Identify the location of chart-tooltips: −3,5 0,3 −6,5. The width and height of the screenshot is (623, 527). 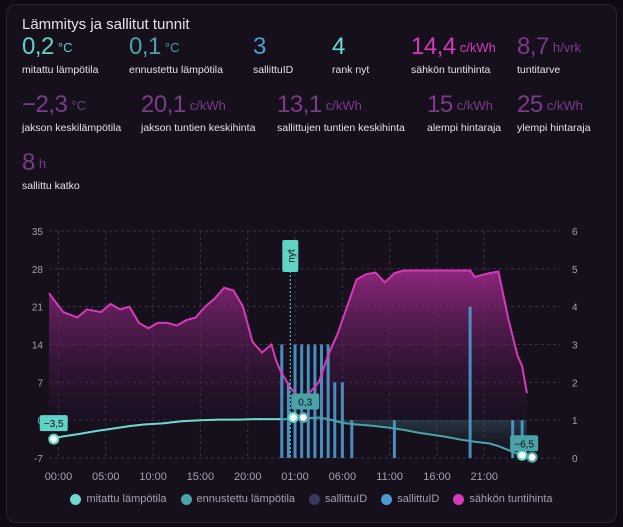
(289, 428).